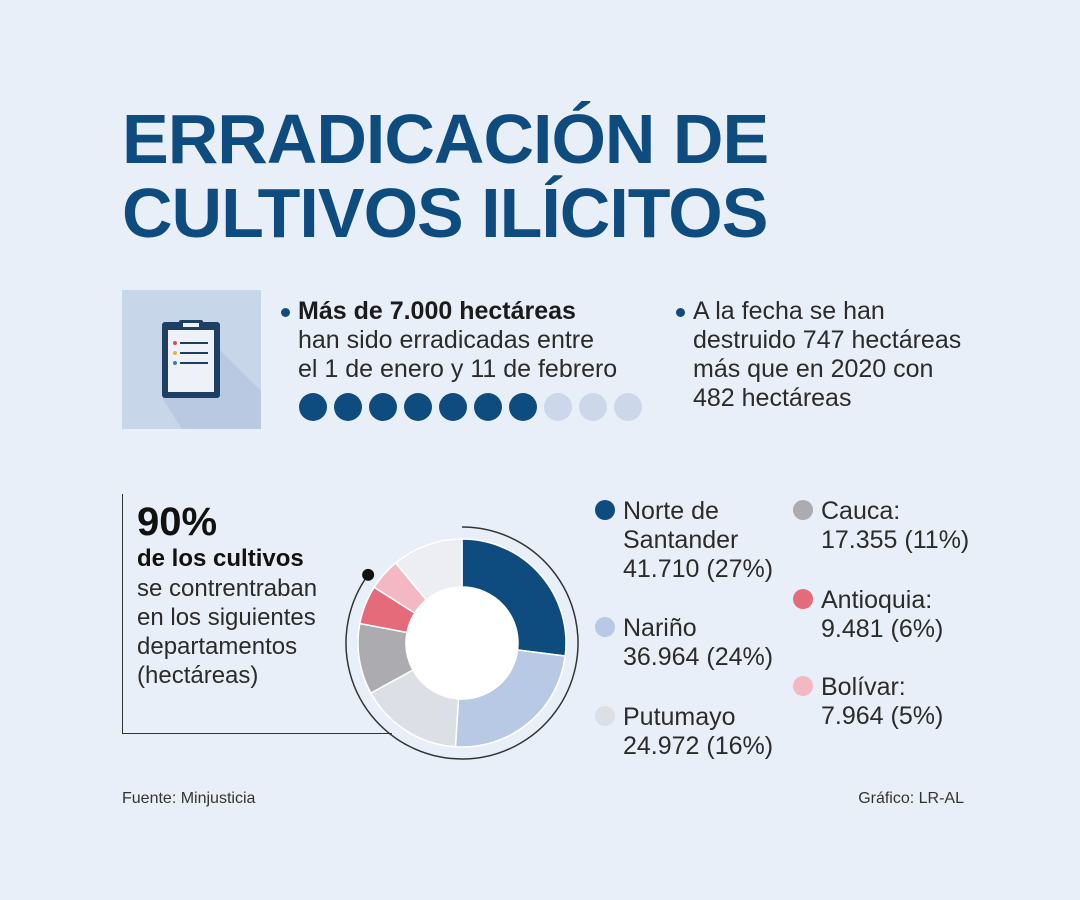  I want to click on stat-left-line-2: han sido erradicadas entre, so click(446, 340).